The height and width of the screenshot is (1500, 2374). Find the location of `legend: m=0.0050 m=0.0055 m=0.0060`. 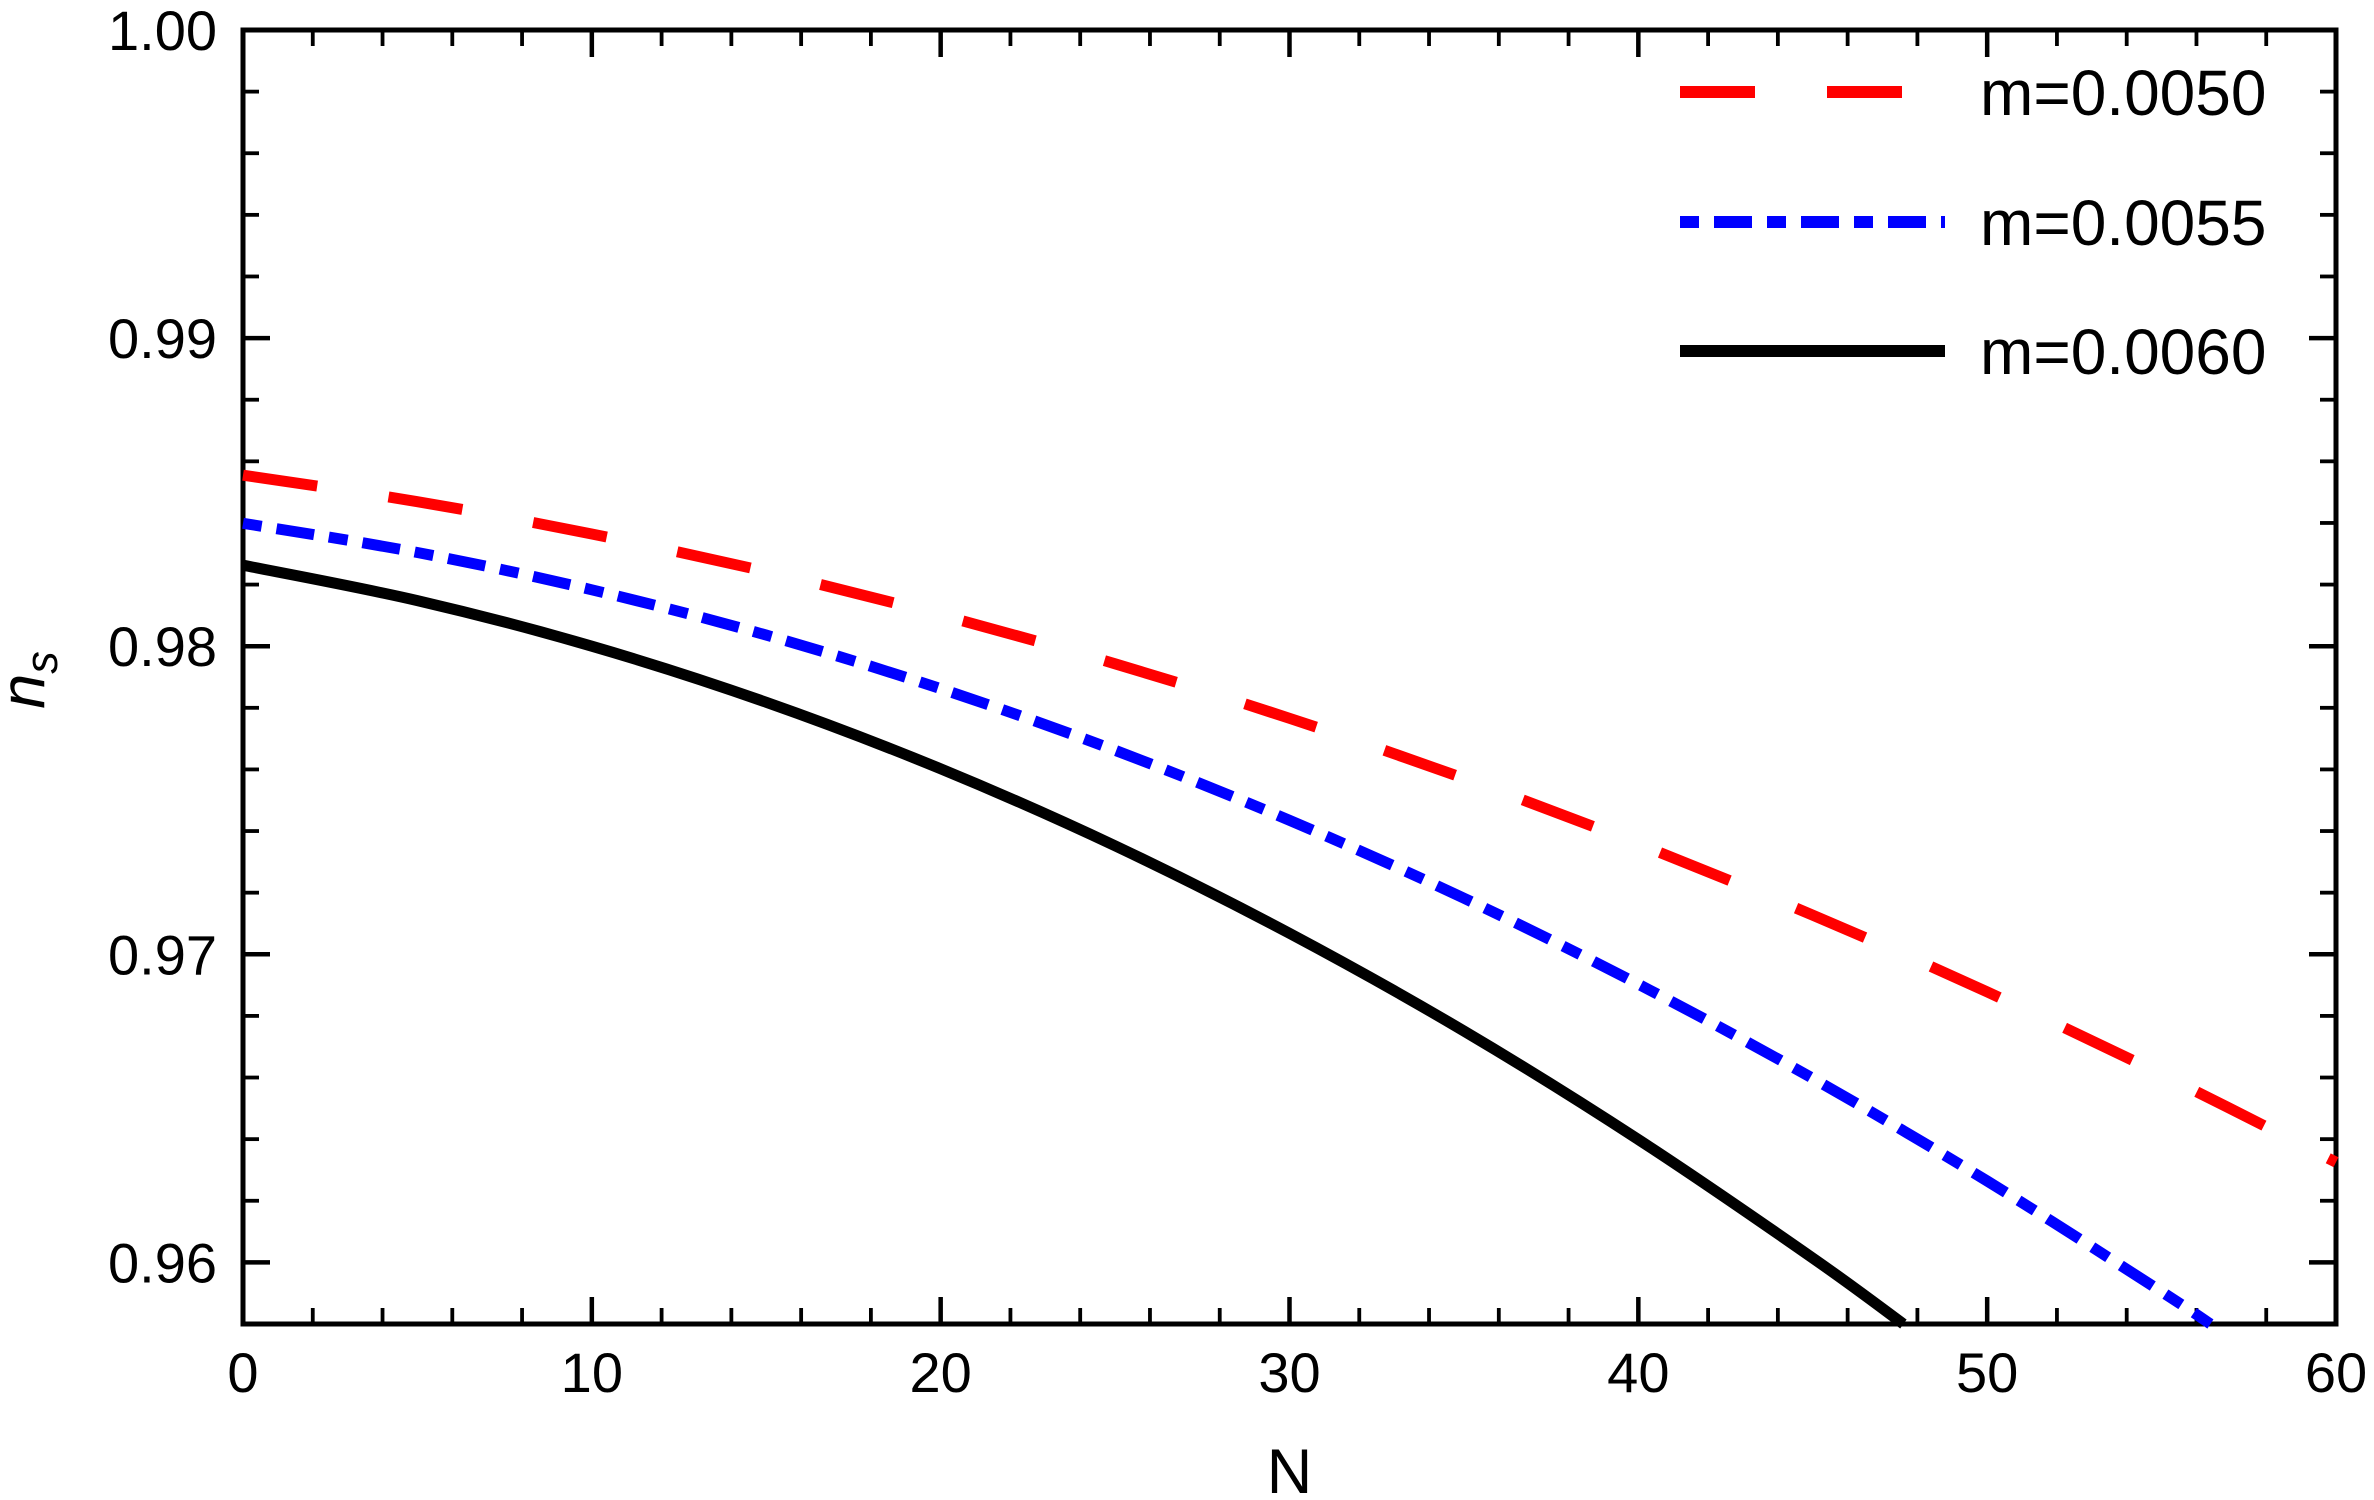

legend: m=0.0050 m=0.0055 m=0.0060 is located at coordinates (1973, 222).